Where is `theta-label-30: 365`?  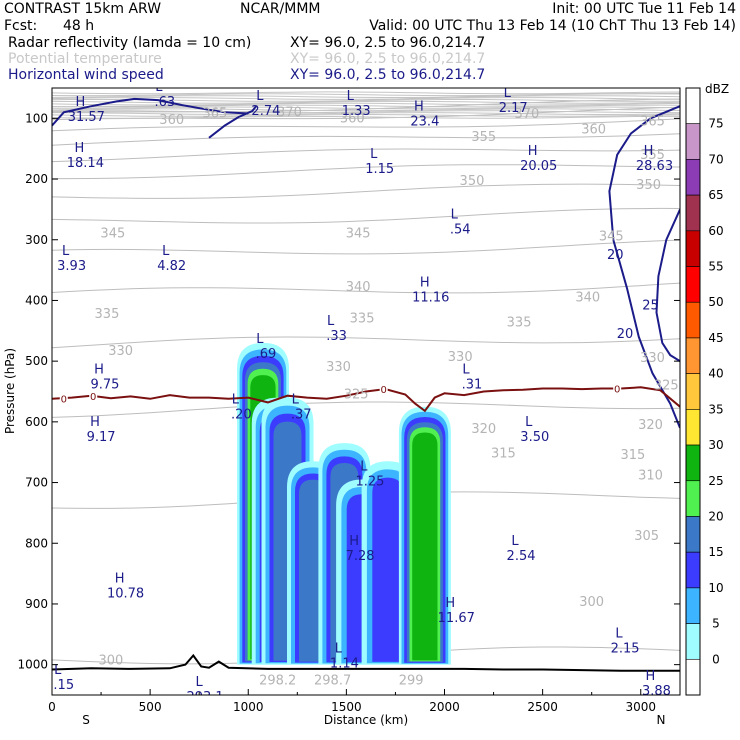 theta-label-30: 365 is located at coordinates (652, 121).